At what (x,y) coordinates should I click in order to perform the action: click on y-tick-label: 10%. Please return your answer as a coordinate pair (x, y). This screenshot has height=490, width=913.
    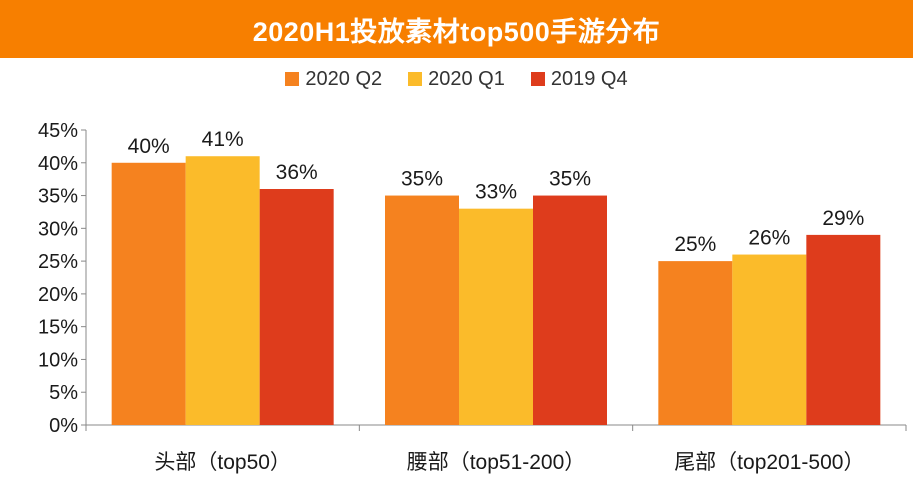
    Looking at the image, I should click on (58, 360).